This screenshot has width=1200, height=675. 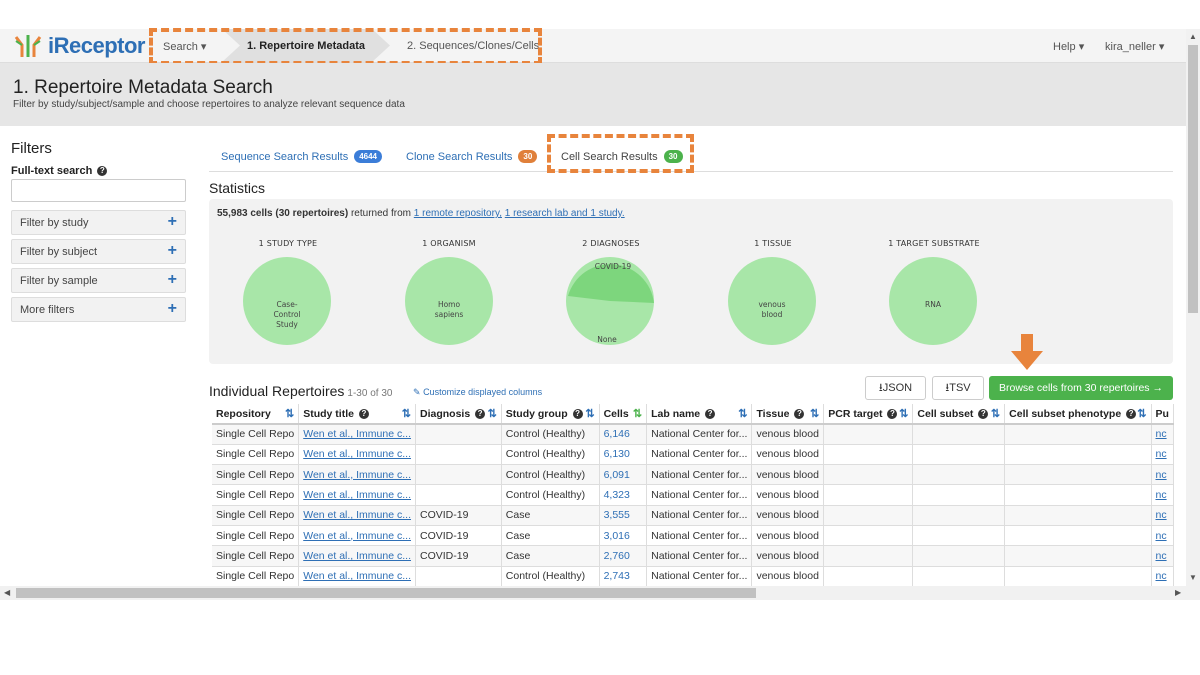 I want to click on column-header-study-title: Study title ? ⇅, so click(x=357, y=414).